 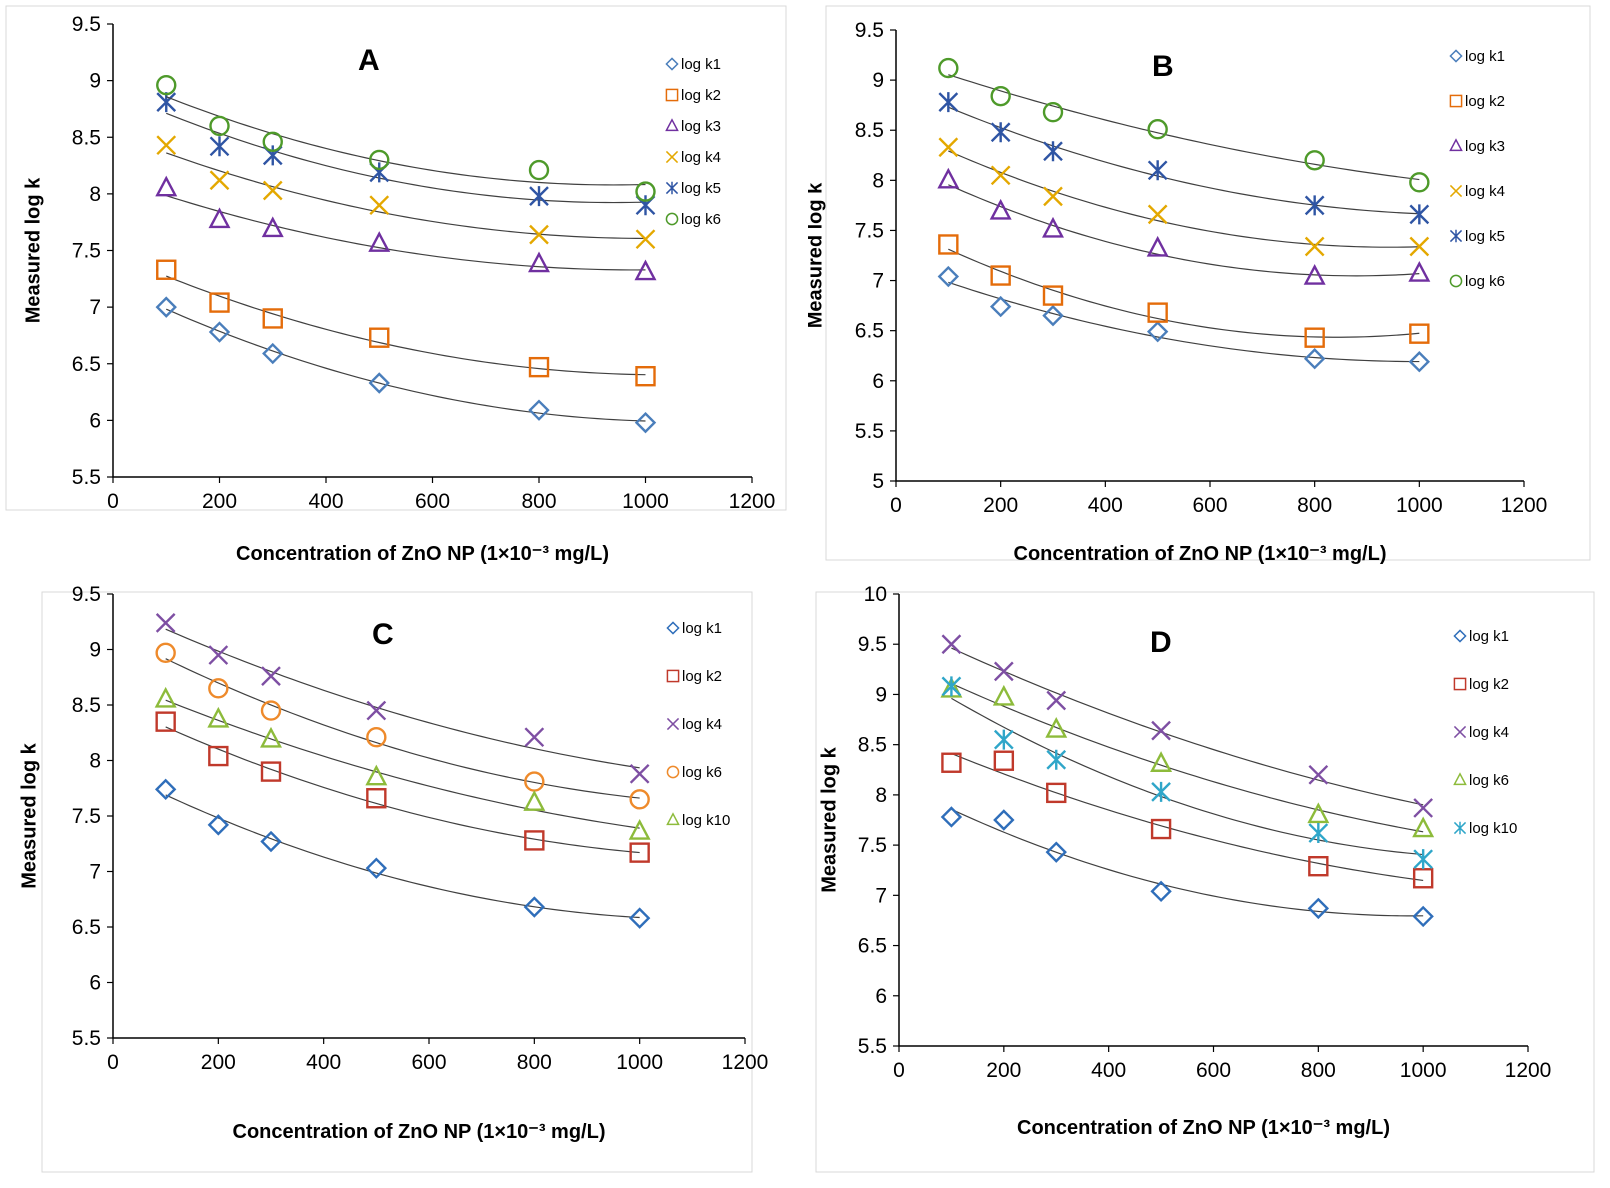 I want to click on y-tick-label: 6, so click(x=881, y=996).